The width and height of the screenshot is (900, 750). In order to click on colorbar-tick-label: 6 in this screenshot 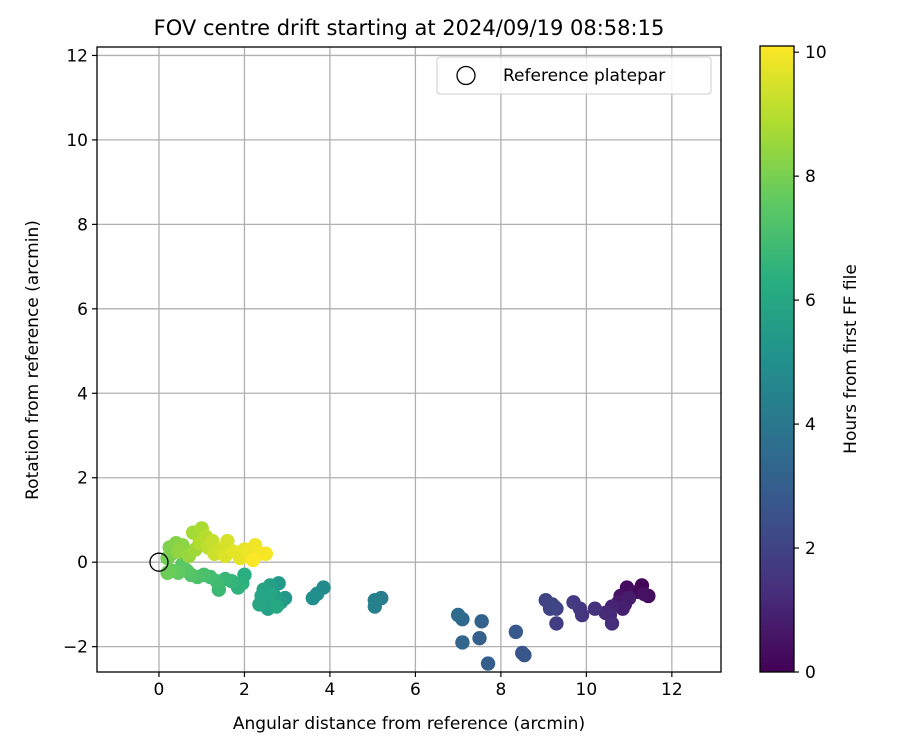, I will do `click(810, 301)`.